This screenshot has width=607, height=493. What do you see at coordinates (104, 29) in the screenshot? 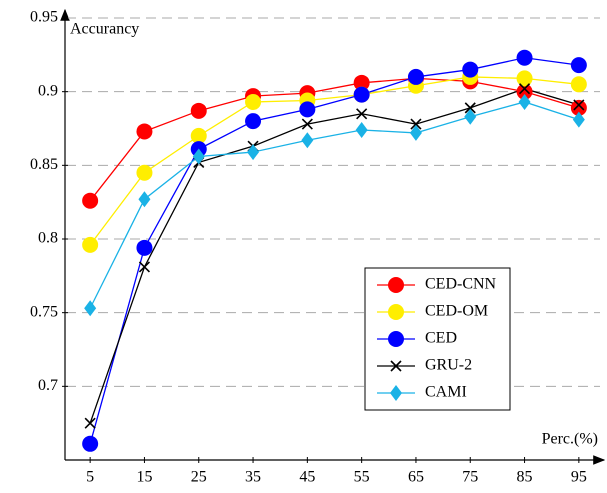
I see `y-axis-label: Accurancy` at bounding box center [104, 29].